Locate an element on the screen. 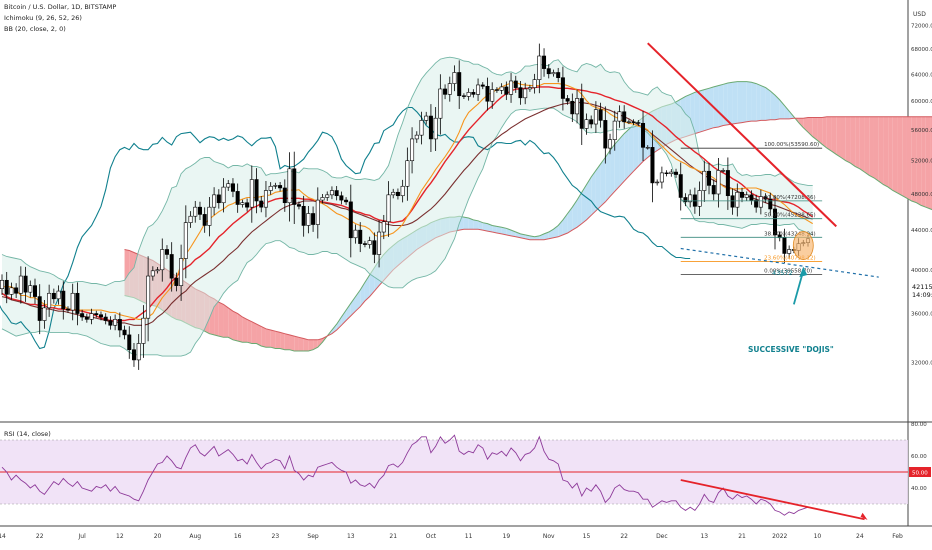 This screenshot has width=932, height=550. last-price-label: 42115.94 is located at coordinates (922, 287).